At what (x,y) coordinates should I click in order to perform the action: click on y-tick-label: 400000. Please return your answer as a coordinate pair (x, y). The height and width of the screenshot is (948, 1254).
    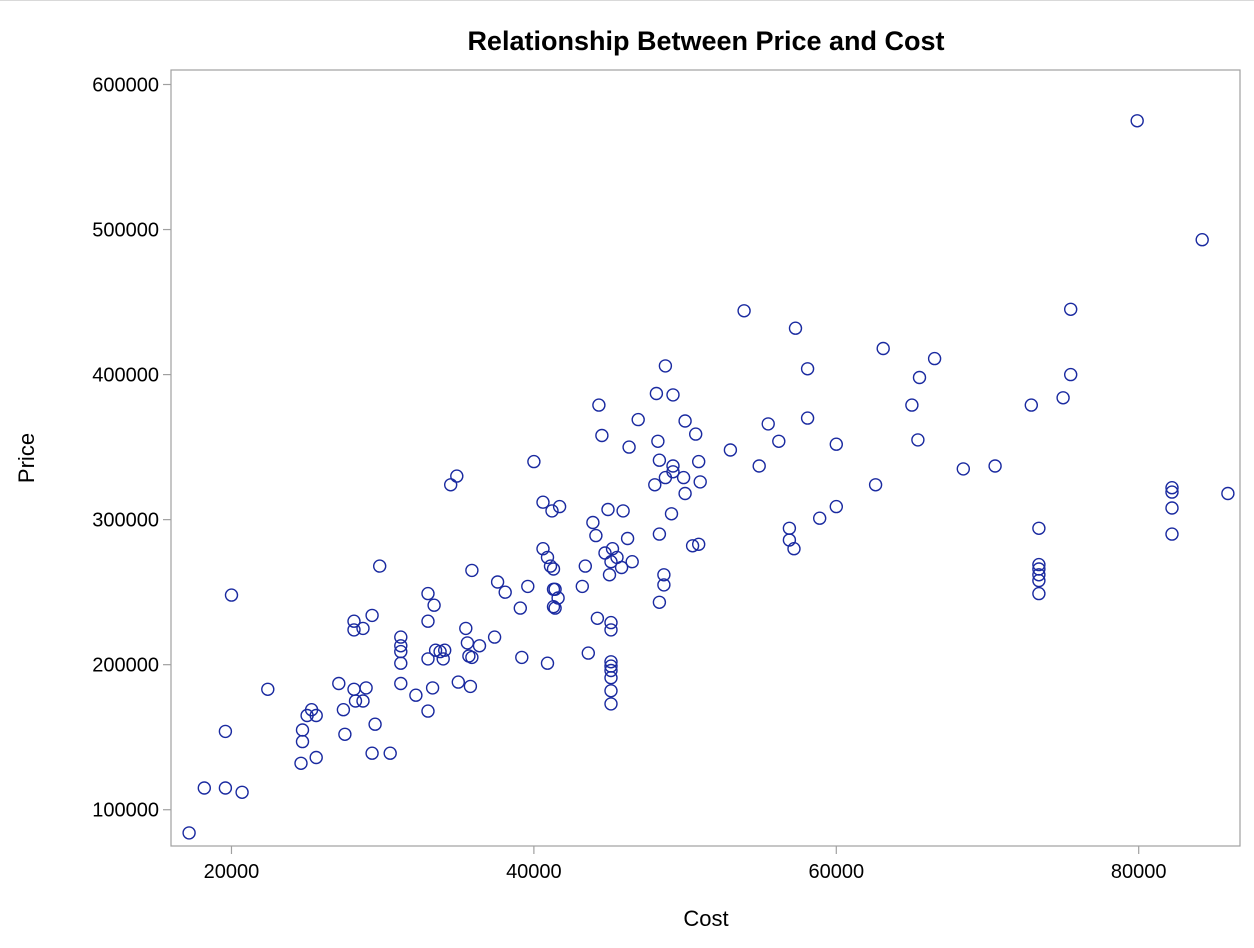
    Looking at the image, I should click on (125, 376).